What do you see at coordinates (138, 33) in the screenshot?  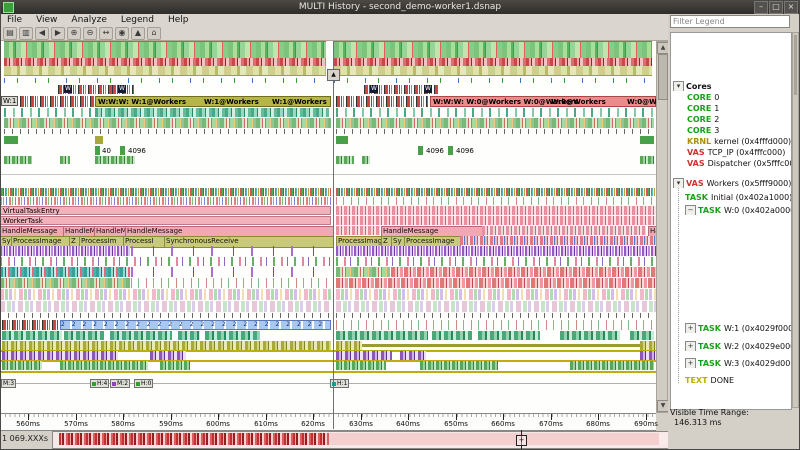 I see `go-top-icon: ▲` at bounding box center [138, 33].